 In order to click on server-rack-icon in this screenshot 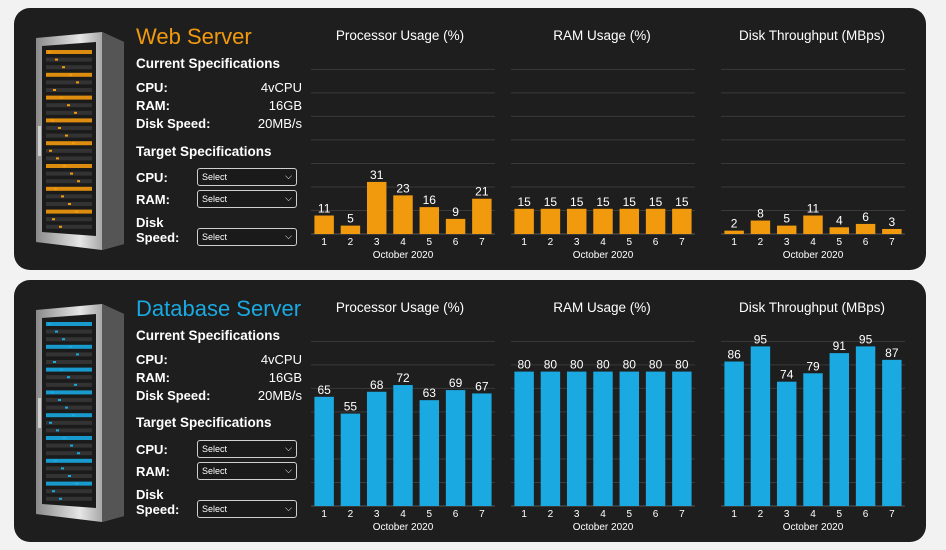, I will do `click(80, 141)`.